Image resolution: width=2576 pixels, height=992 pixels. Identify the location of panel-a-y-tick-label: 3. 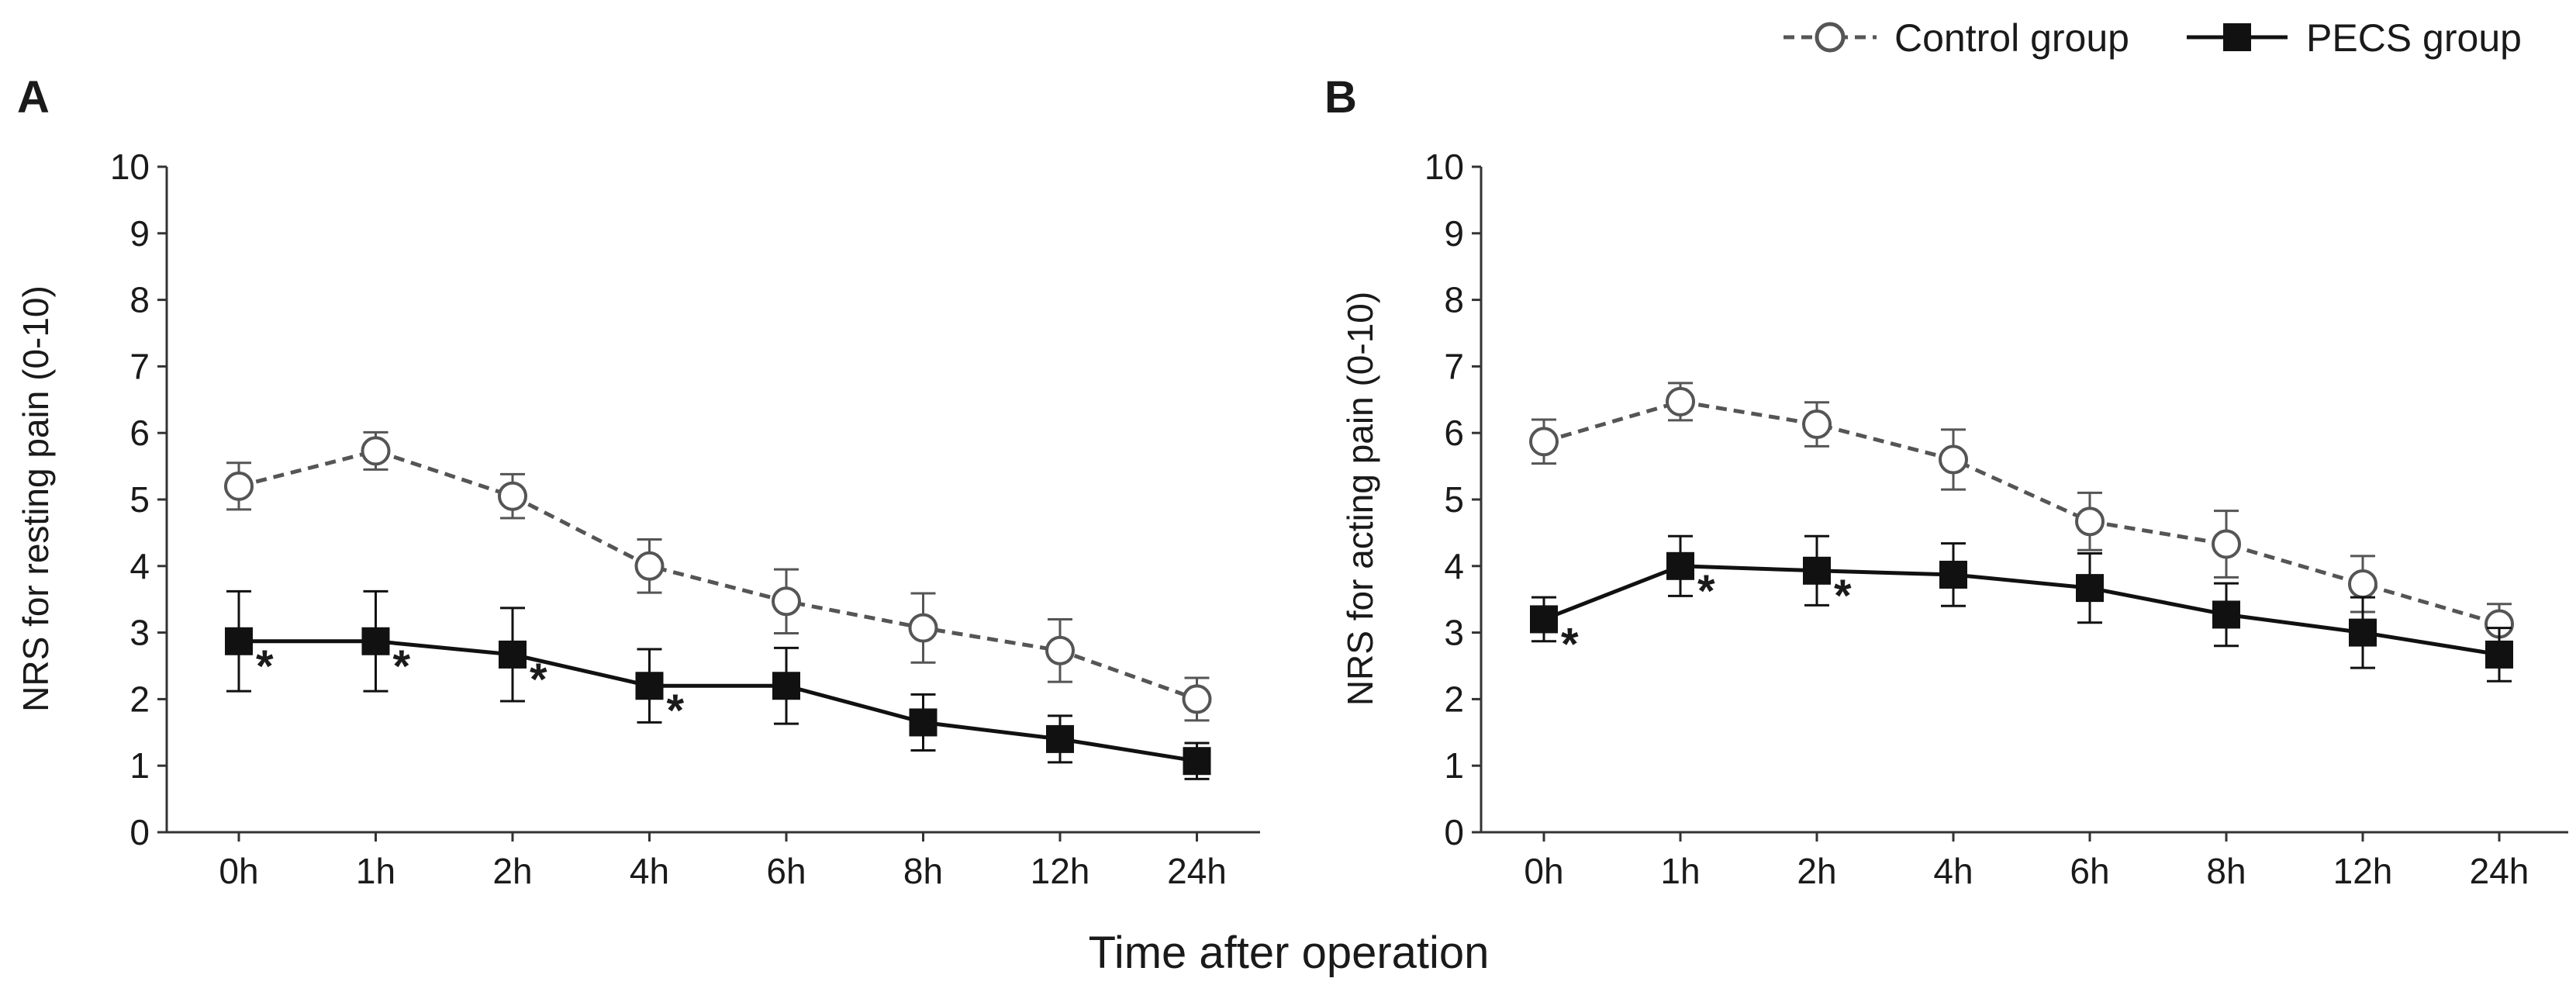
(139, 633).